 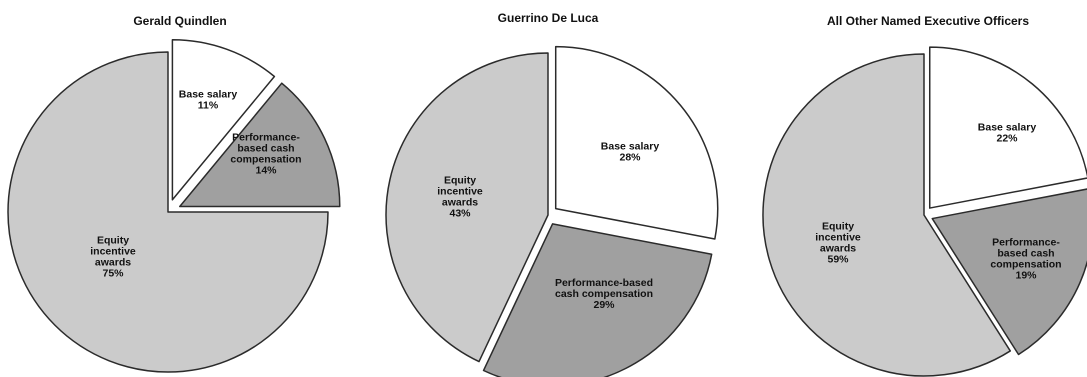 What do you see at coordinates (179, 21) in the screenshot?
I see `chart-title: Gerald Quindlen` at bounding box center [179, 21].